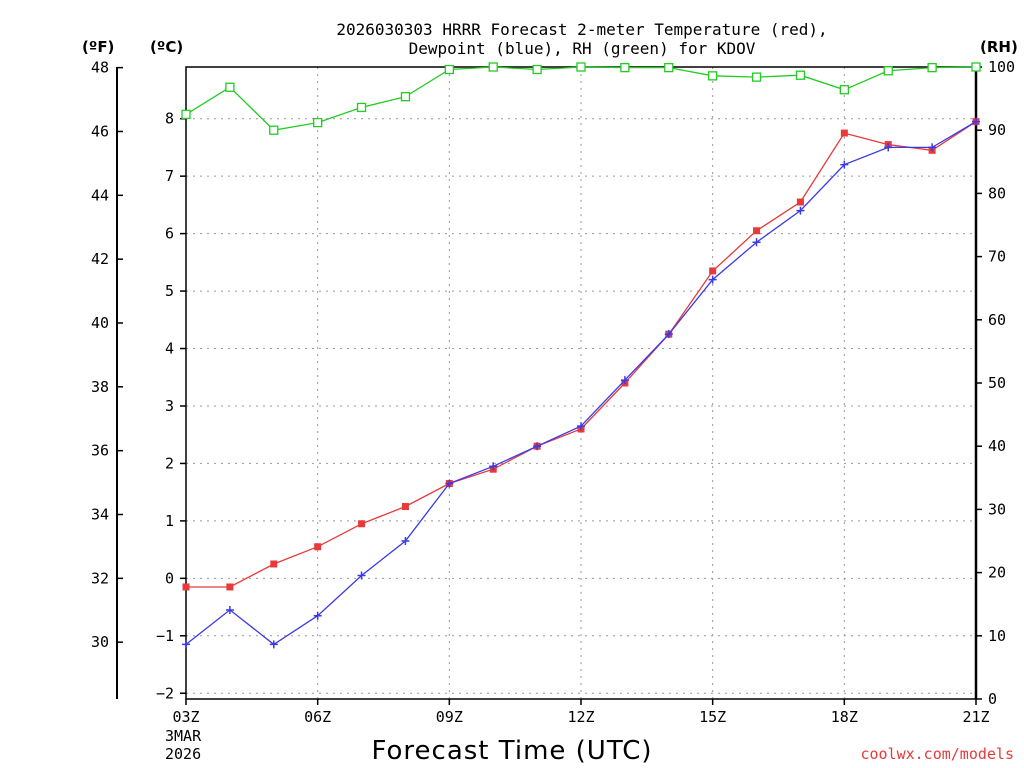 Image resolution: width=1024 pixels, height=768 pixels. I want to click on celsius-tick-label: 1, so click(169, 521).